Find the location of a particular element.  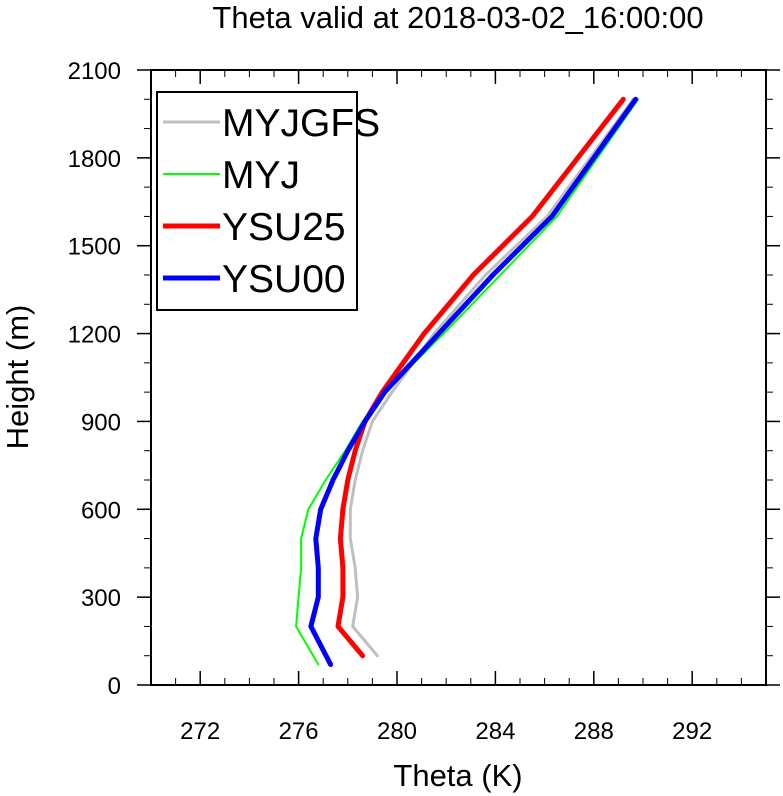

x-tick-label: 280 is located at coordinates (397, 731).